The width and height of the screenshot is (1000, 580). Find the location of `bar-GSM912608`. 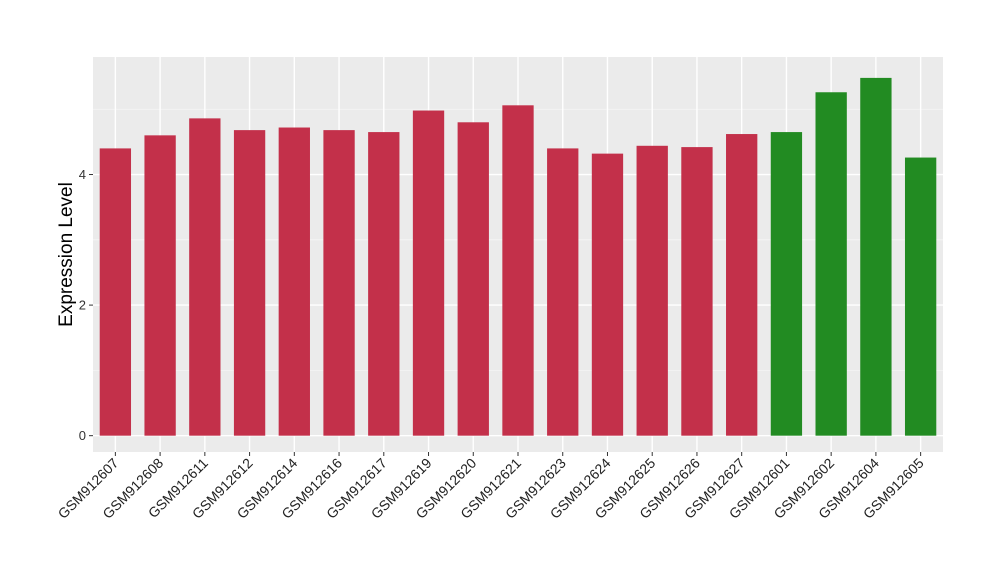

bar-GSM912608 is located at coordinates (160, 285).